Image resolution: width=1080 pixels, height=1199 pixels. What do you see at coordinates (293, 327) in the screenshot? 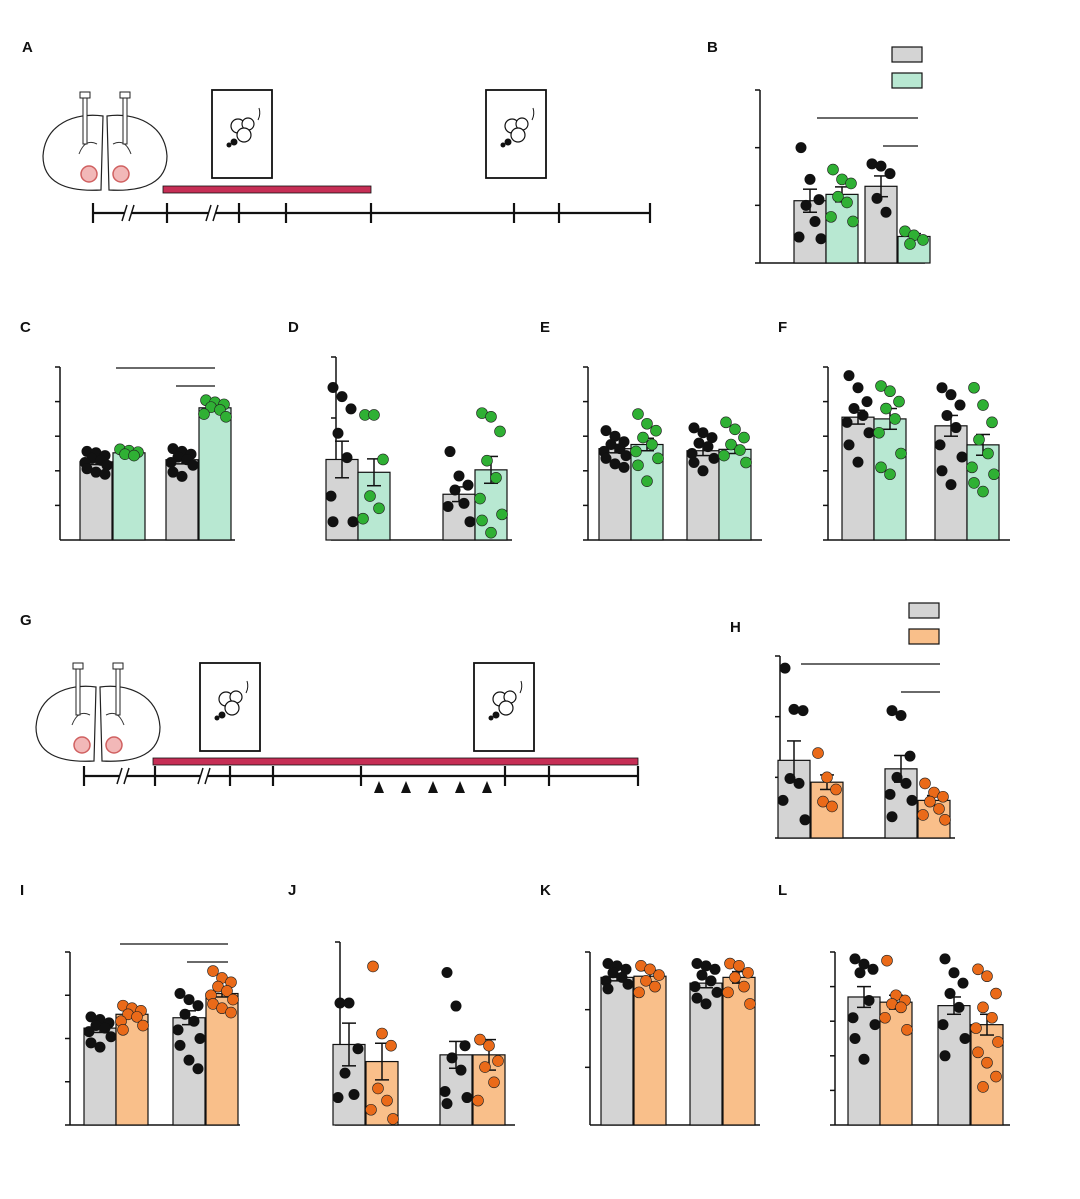
I see `panel-letter-d: D` at bounding box center [293, 327].